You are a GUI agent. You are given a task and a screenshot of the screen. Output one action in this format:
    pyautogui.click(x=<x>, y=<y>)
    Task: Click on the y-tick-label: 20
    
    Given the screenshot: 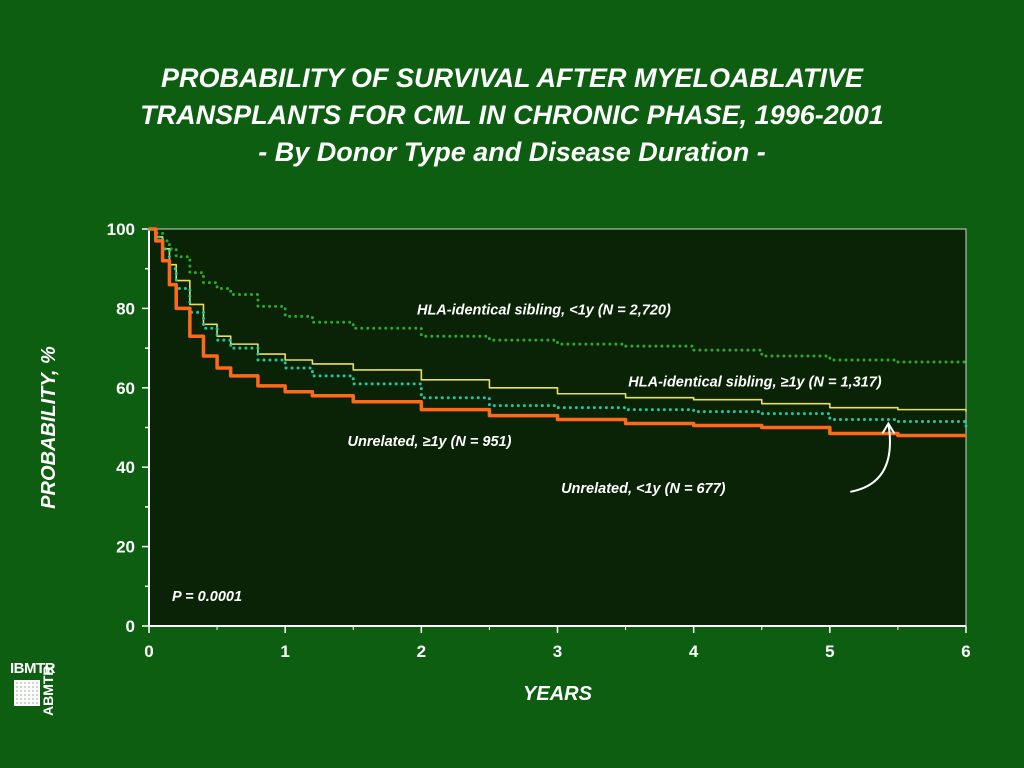 What is the action you would take?
    pyautogui.click(x=125, y=547)
    